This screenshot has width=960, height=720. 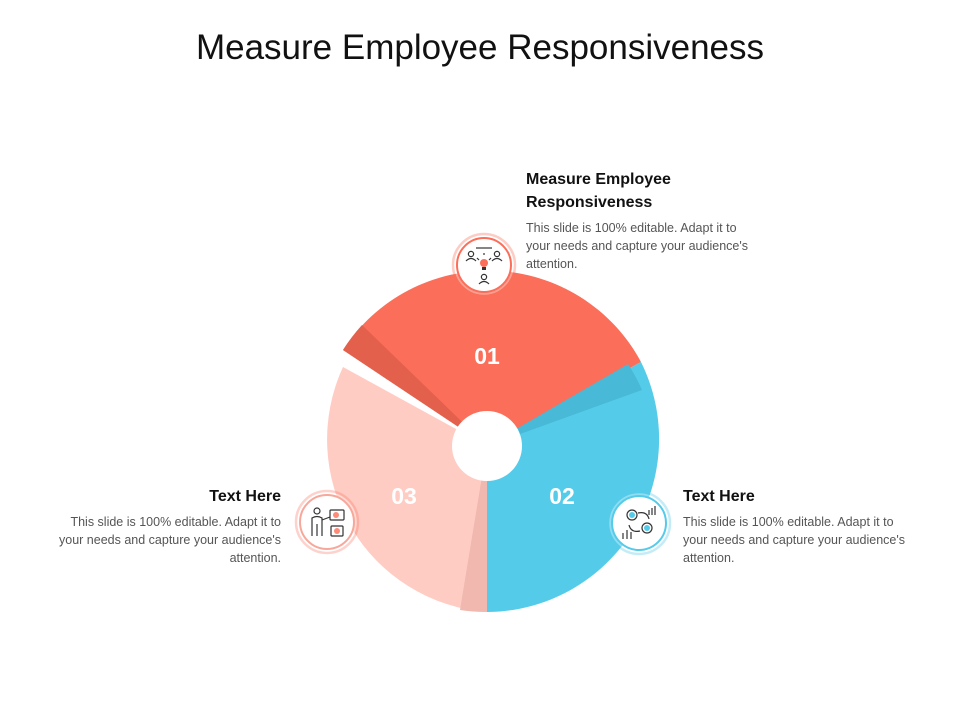 What do you see at coordinates (473, 529) in the screenshot?
I see `segment-03-shadow` at bounding box center [473, 529].